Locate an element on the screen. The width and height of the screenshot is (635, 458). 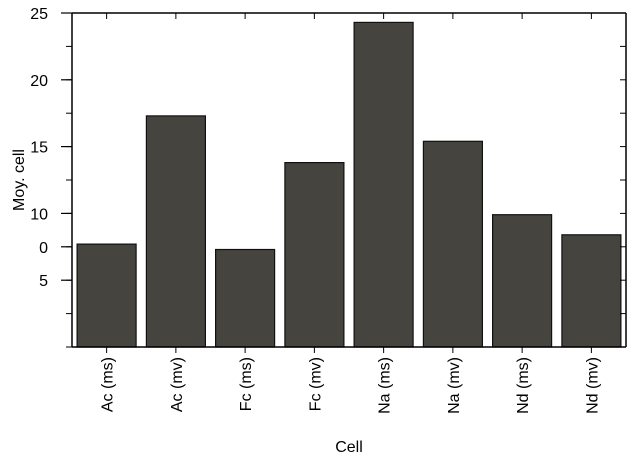
x-tick-label: Ac (ms) is located at coordinates (108, 384).